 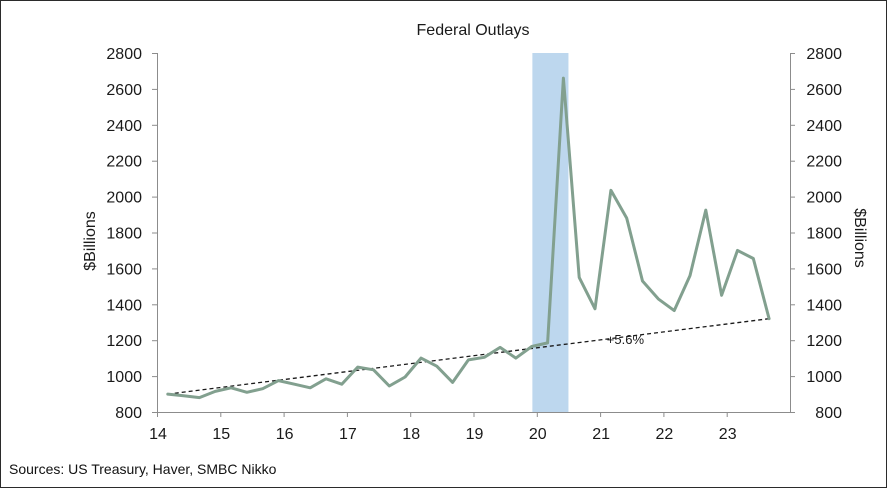 I want to click on x-tick-label: 21, so click(x=601, y=434).